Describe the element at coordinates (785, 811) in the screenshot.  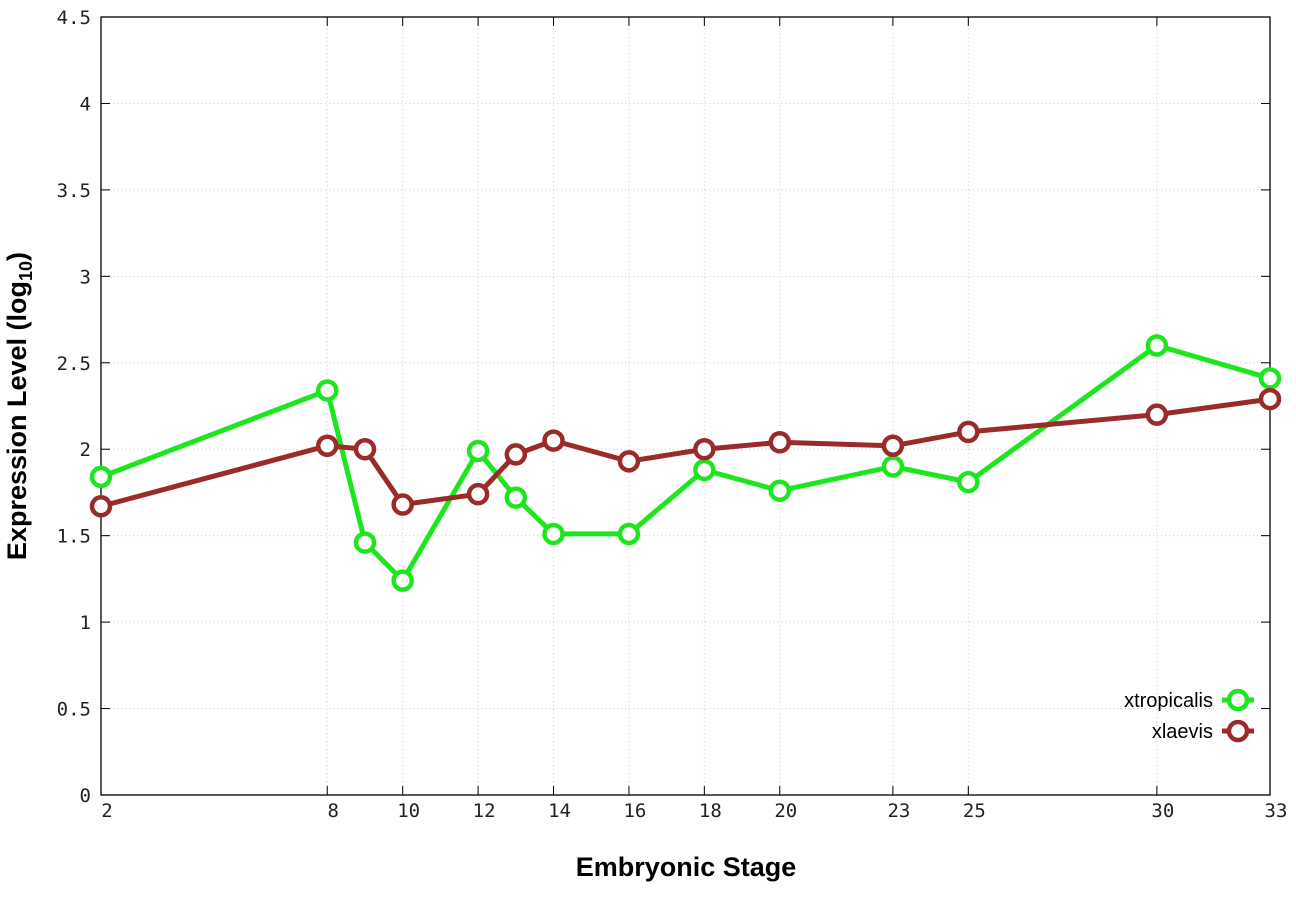
I see `x-tick-label: 20` at that location.